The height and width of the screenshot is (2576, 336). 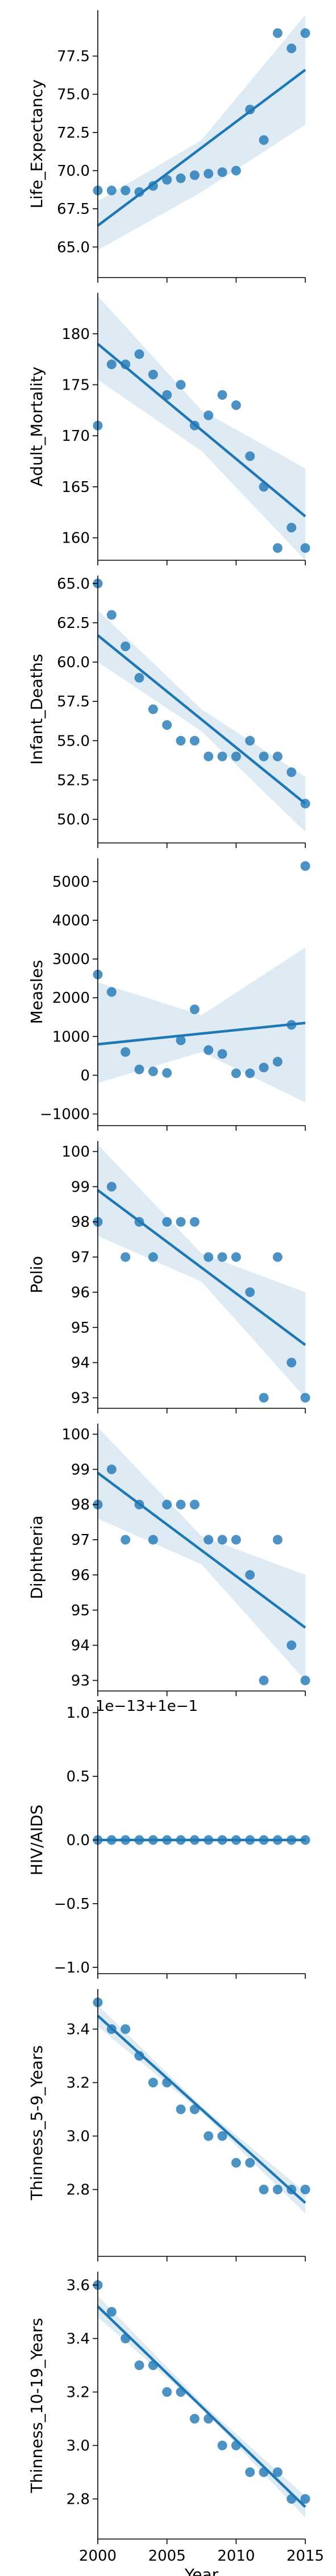 I want to click on y-tick-label: 93, so click(x=80, y=1680).